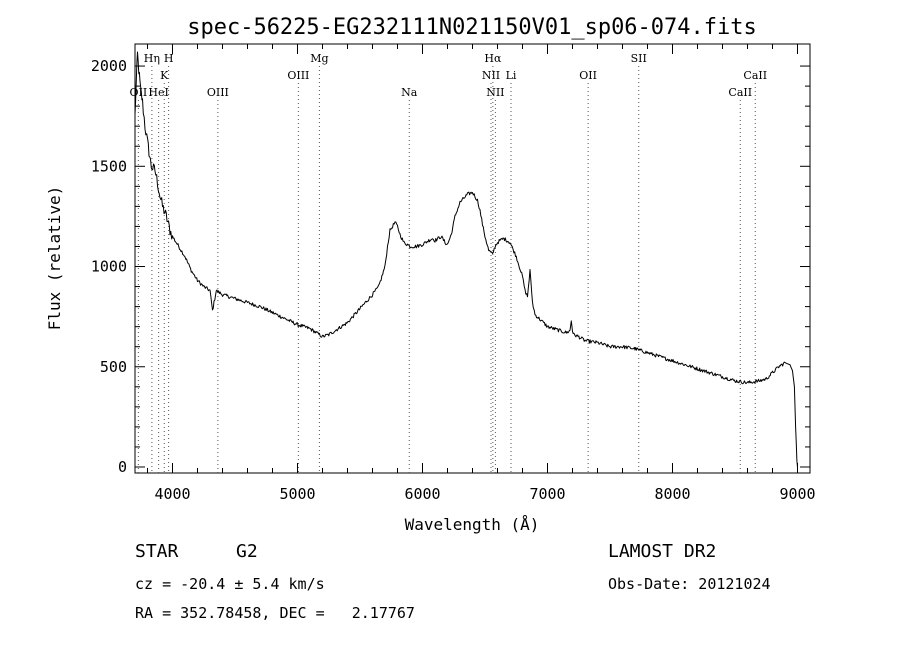  What do you see at coordinates (122, 467) in the screenshot?
I see `y-tick-label: 0` at bounding box center [122, 467].